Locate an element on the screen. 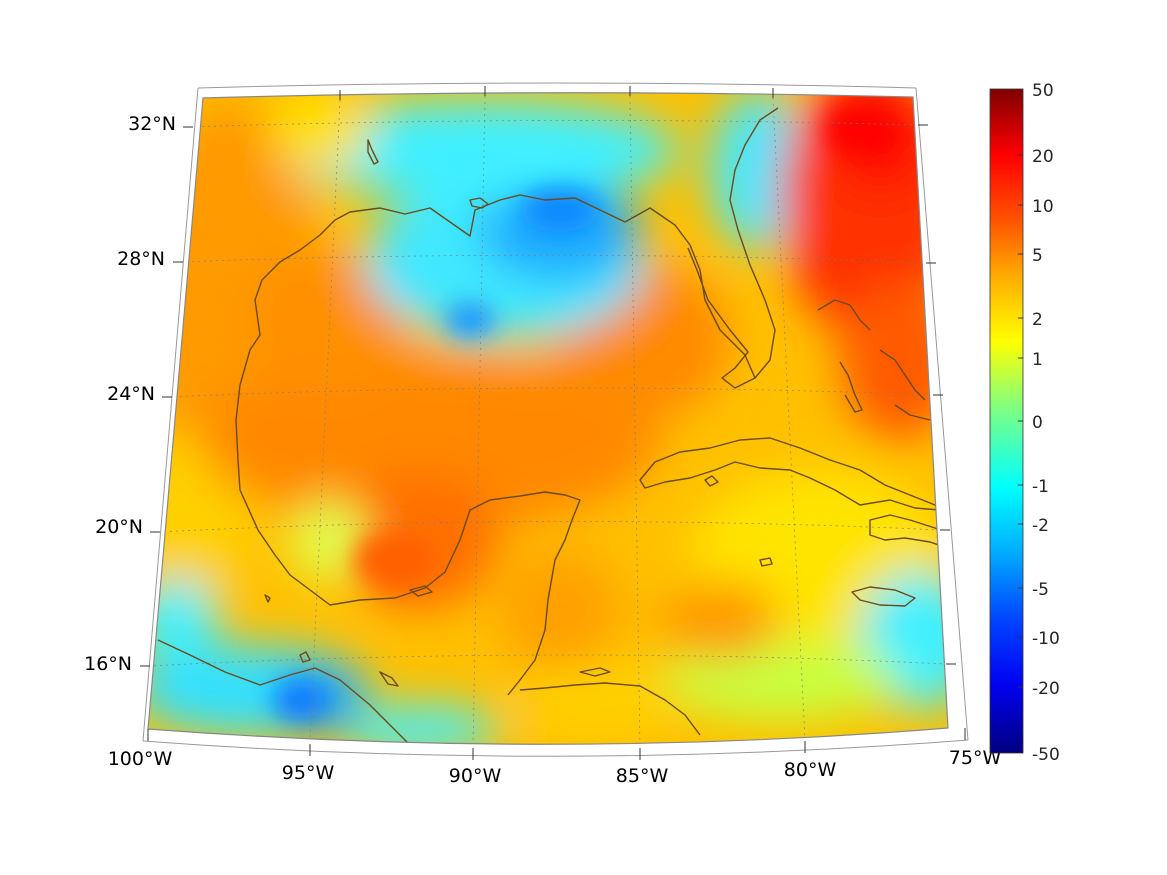  colorbar-tick-neg1: -1 is located at coordinates (1040, 487).